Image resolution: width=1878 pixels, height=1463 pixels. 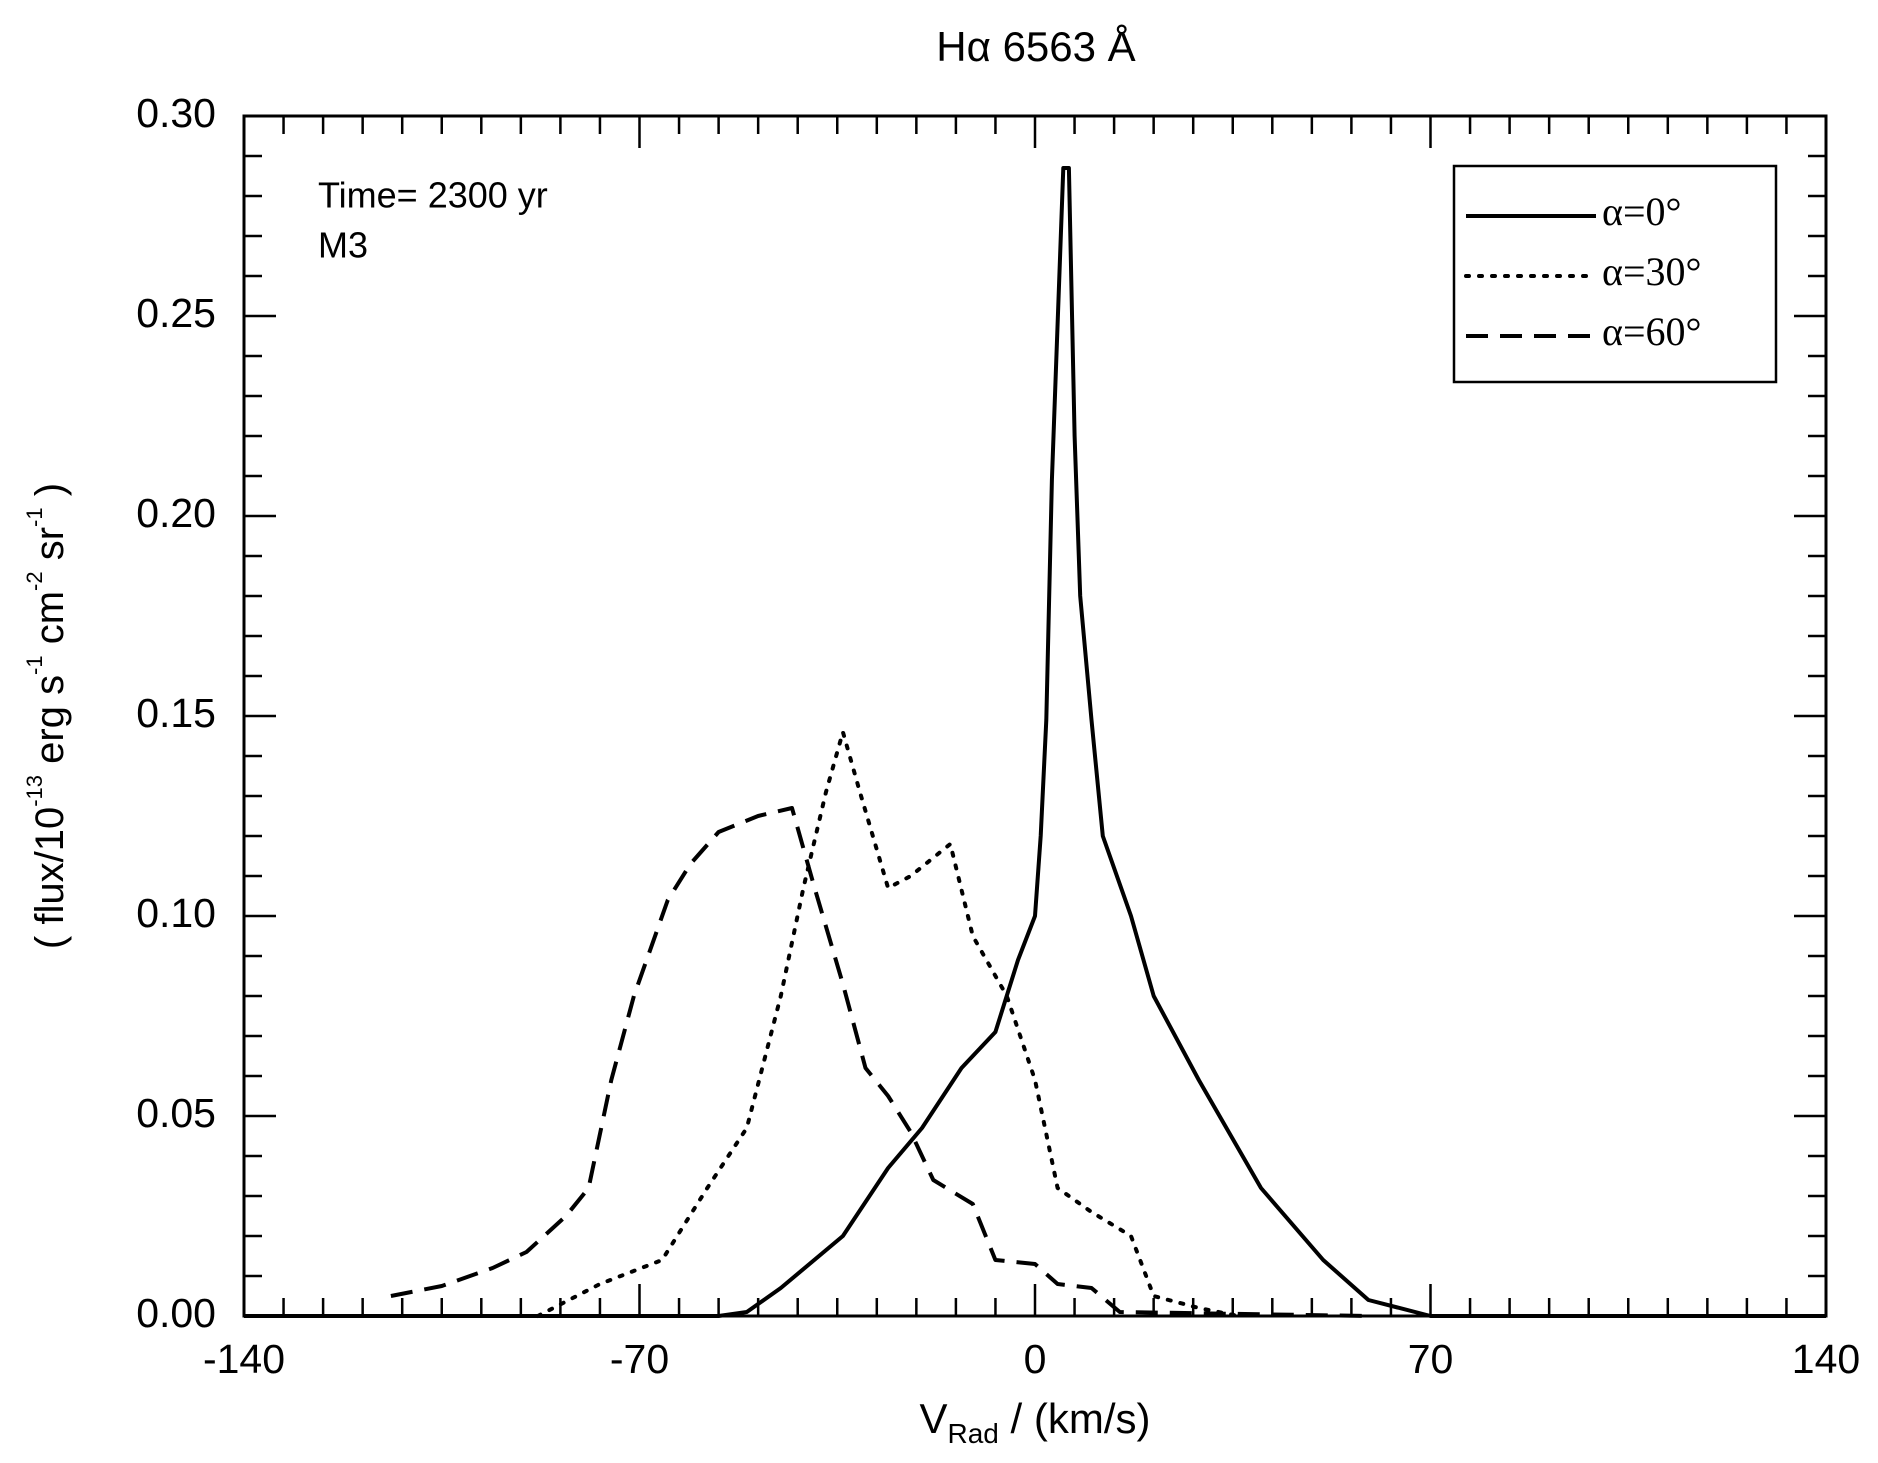 What do you see at coordinates (1431, 1359) in the screenshot?
I see `x-tick-label: 70` at bounding box center [1431, 1359].